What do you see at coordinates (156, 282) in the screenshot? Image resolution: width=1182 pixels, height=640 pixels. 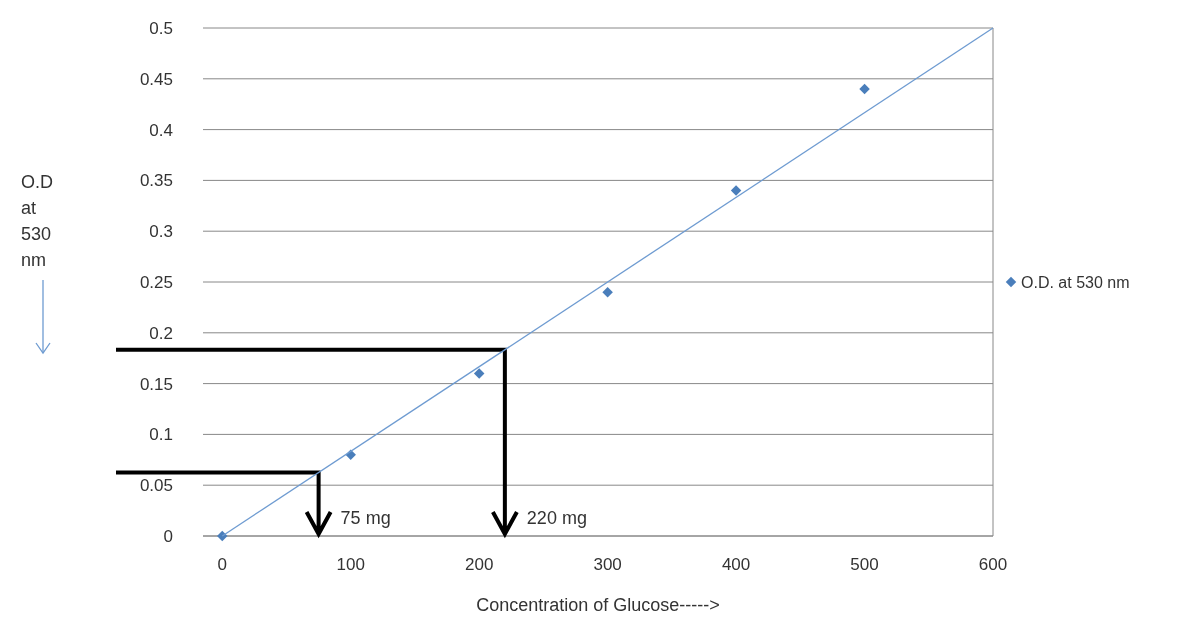 I see `y-tick-label: 0.25` at bounding box center [156, 282].